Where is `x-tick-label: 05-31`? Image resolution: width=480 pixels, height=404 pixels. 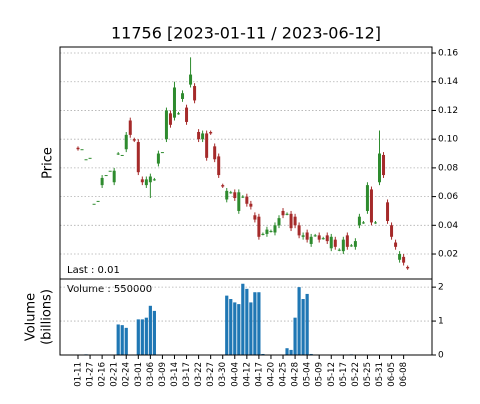
x-tick-label: 05-31 is located at coordinates (380, 374).